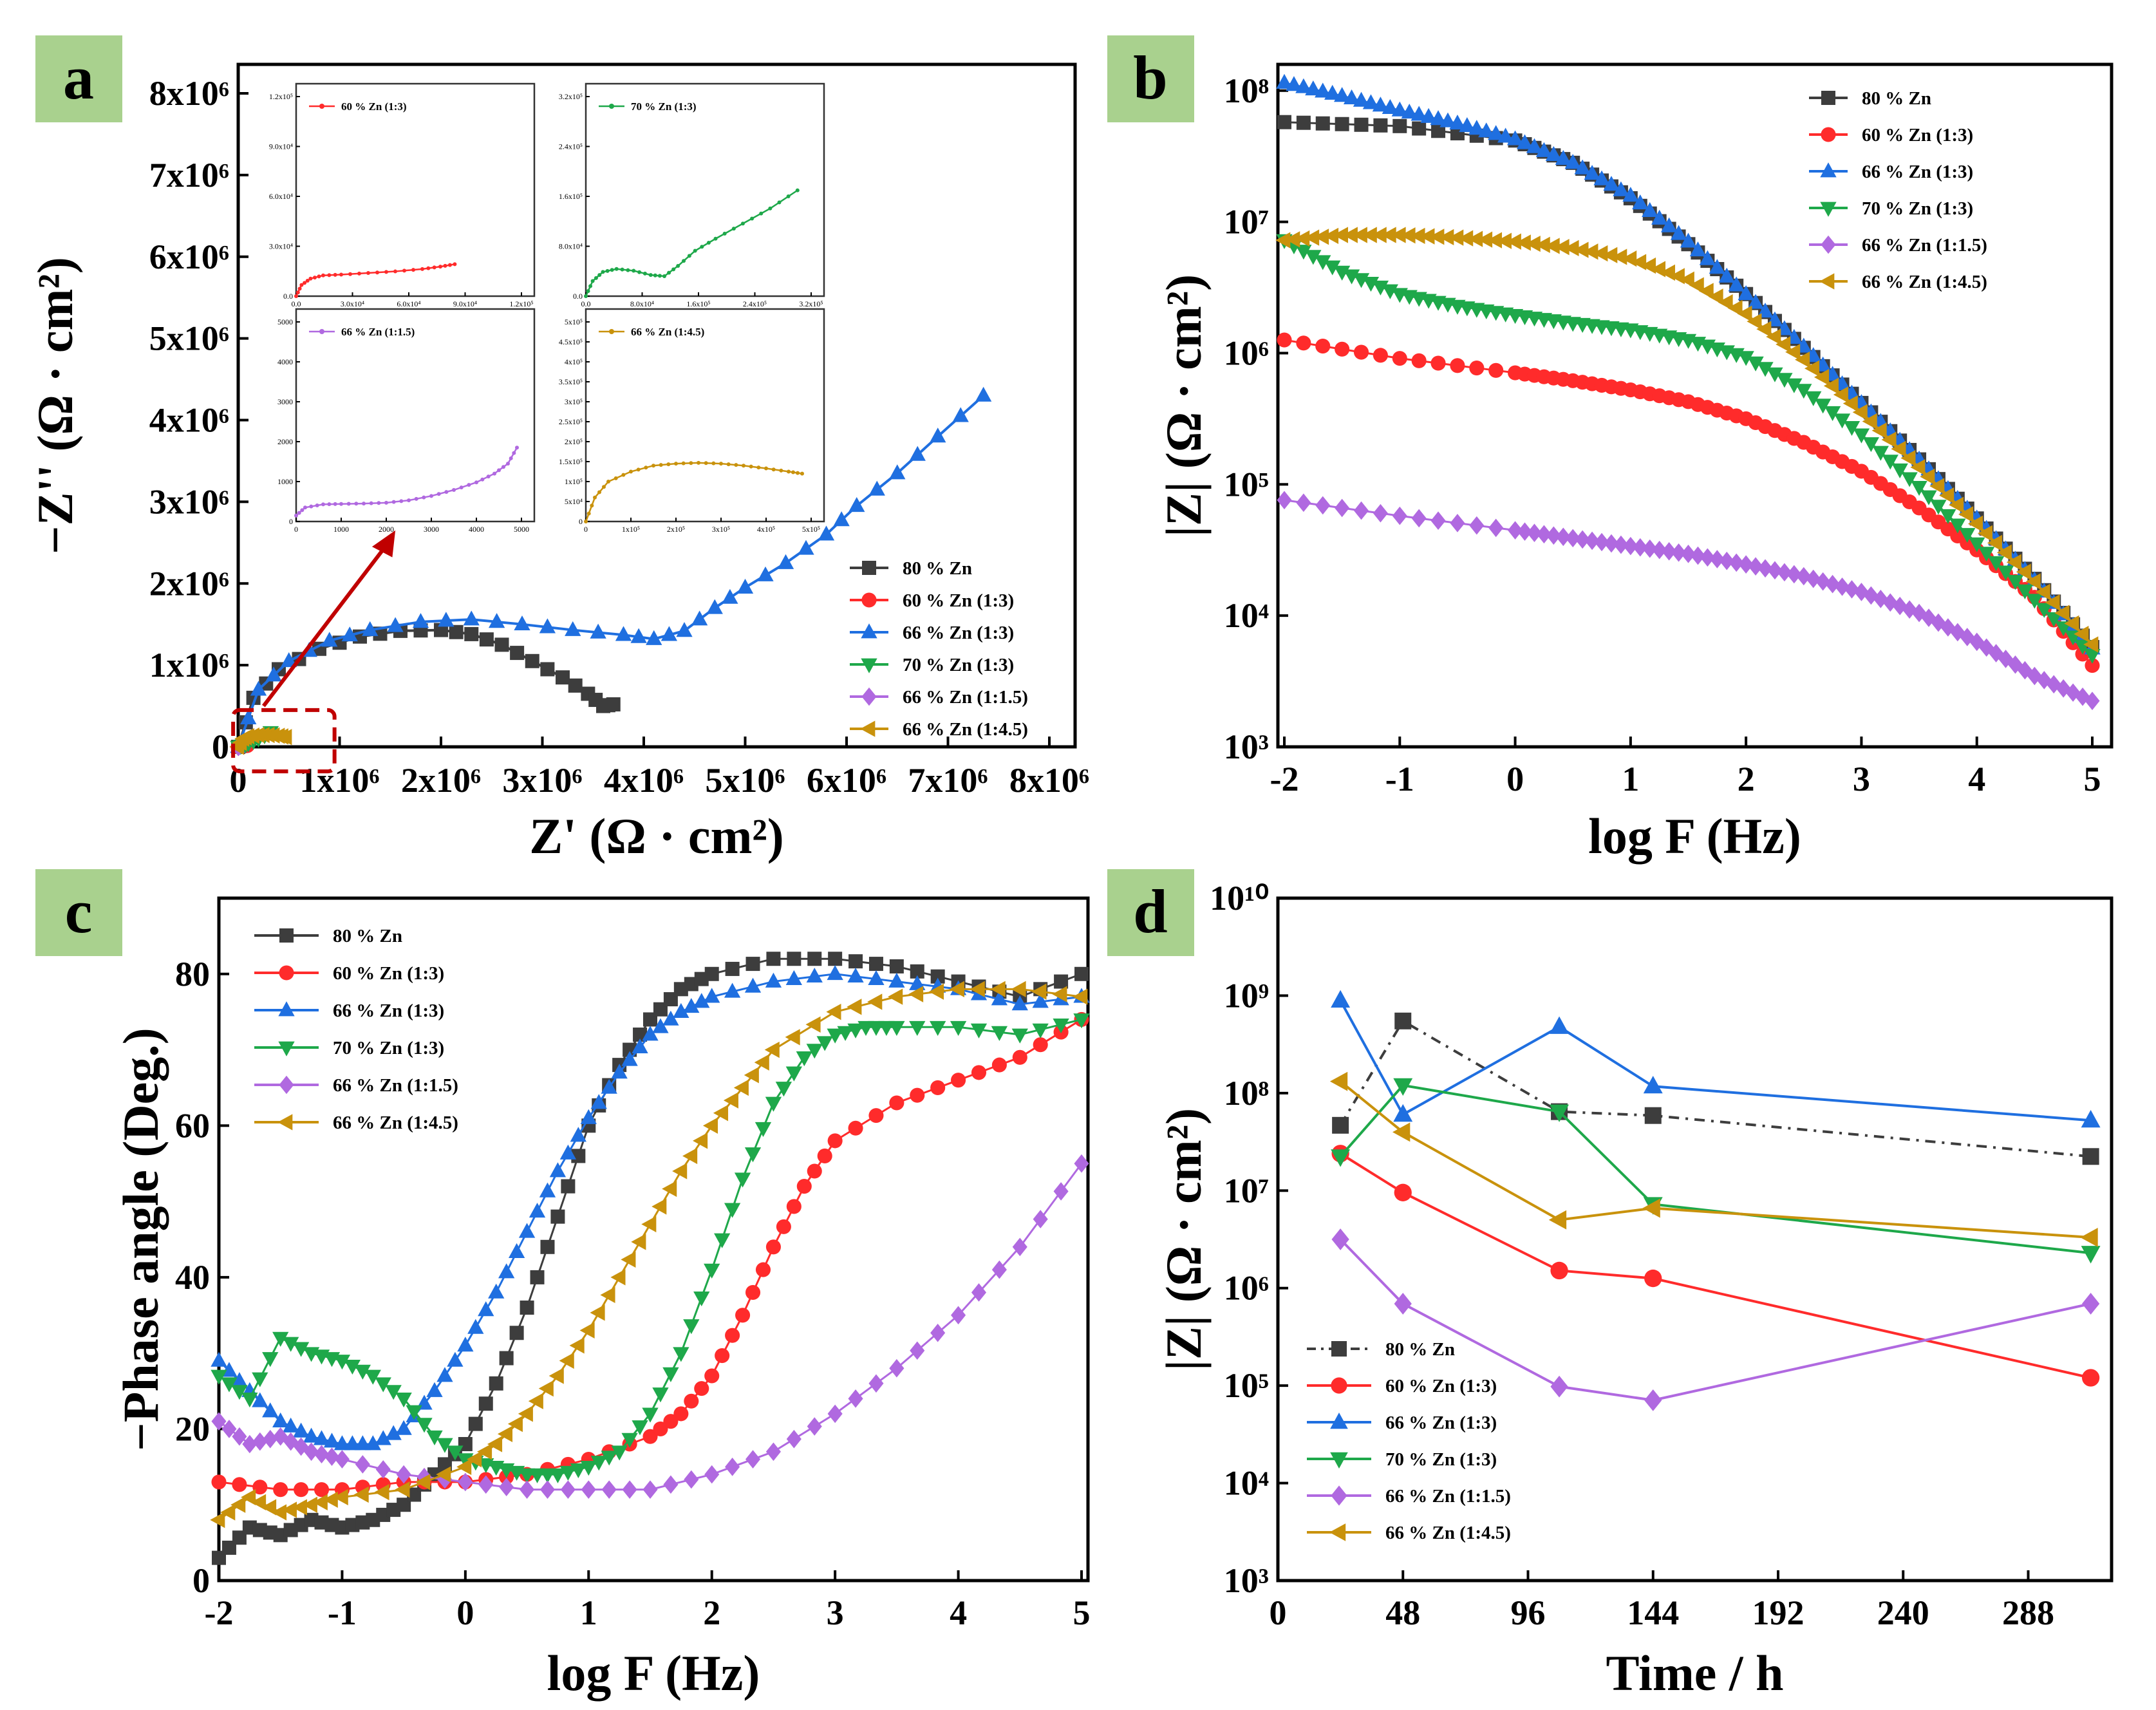 This screenshot has height=1710, width=2156. Describe the element at coordinates (285, 401) in the screenshot. I see `inset-ytick-label: 3000` at that location.